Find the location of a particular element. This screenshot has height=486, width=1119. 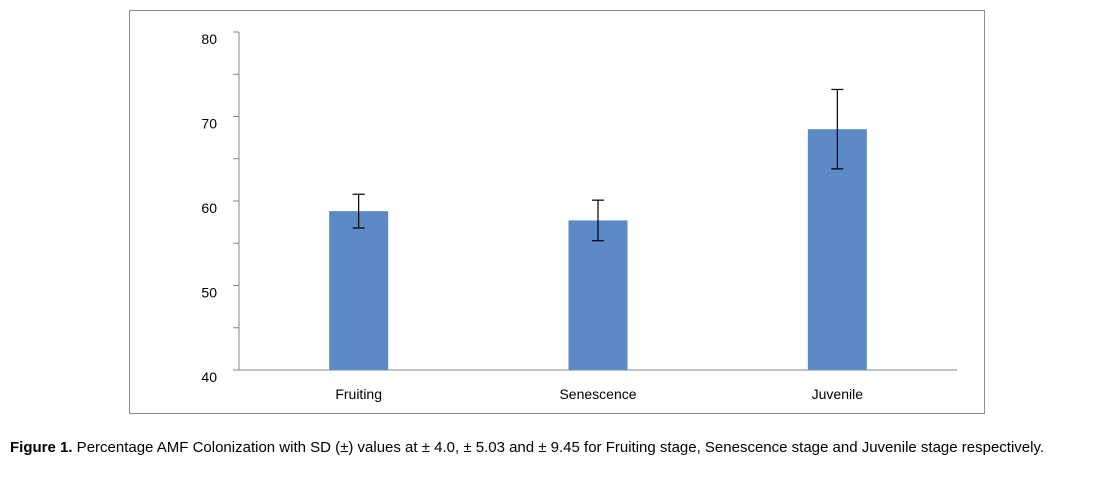

y-tick-label: 70 is located at coordinates (209, 124).